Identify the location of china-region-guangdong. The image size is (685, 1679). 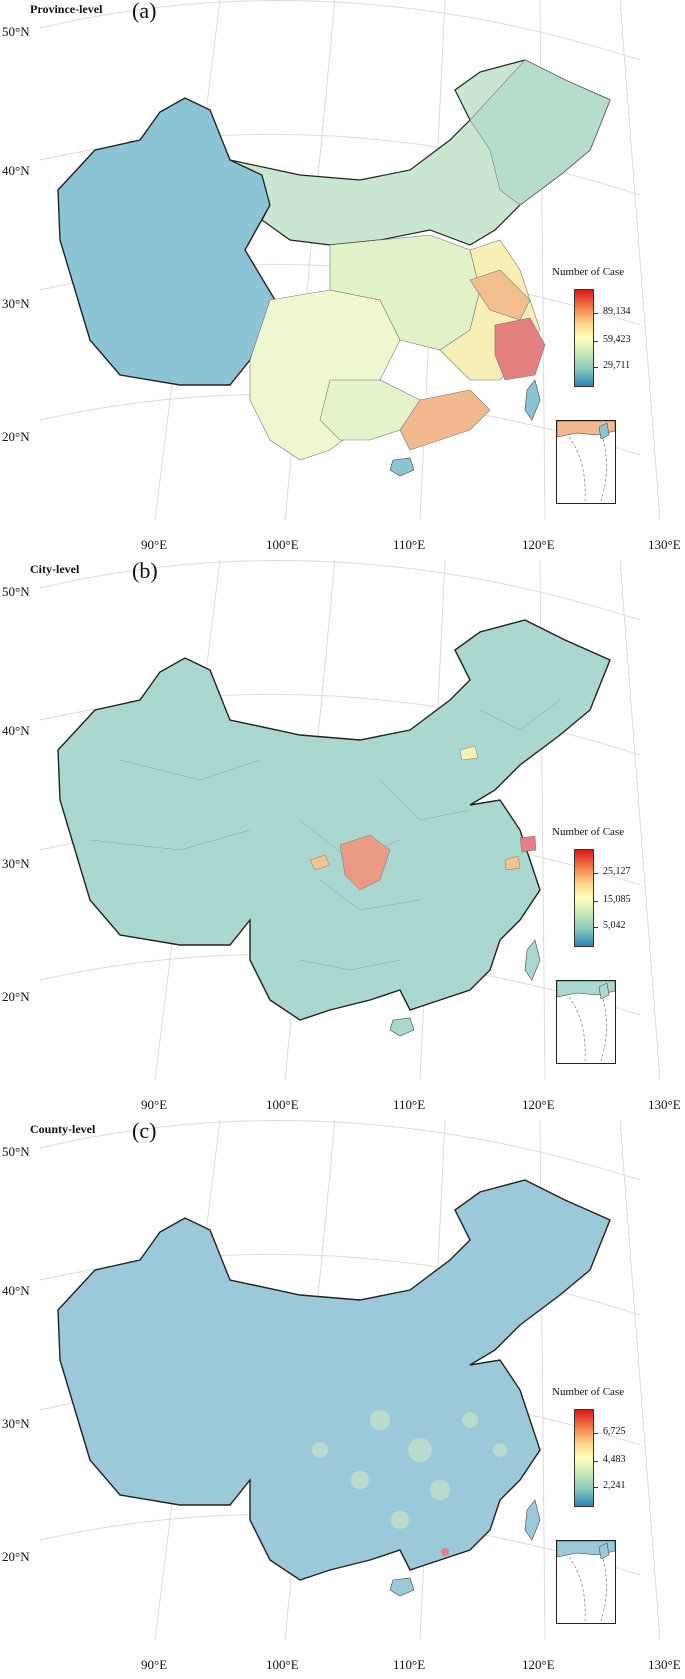
(445, 420).